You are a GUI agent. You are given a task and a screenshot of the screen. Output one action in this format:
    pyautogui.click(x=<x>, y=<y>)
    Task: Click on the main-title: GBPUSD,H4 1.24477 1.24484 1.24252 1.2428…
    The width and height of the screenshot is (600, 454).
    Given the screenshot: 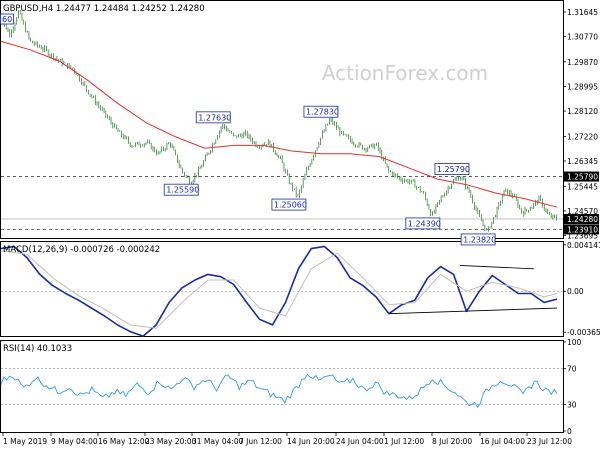 What is the action you would take?
    pyautogui.click(x=104, y=9)
    